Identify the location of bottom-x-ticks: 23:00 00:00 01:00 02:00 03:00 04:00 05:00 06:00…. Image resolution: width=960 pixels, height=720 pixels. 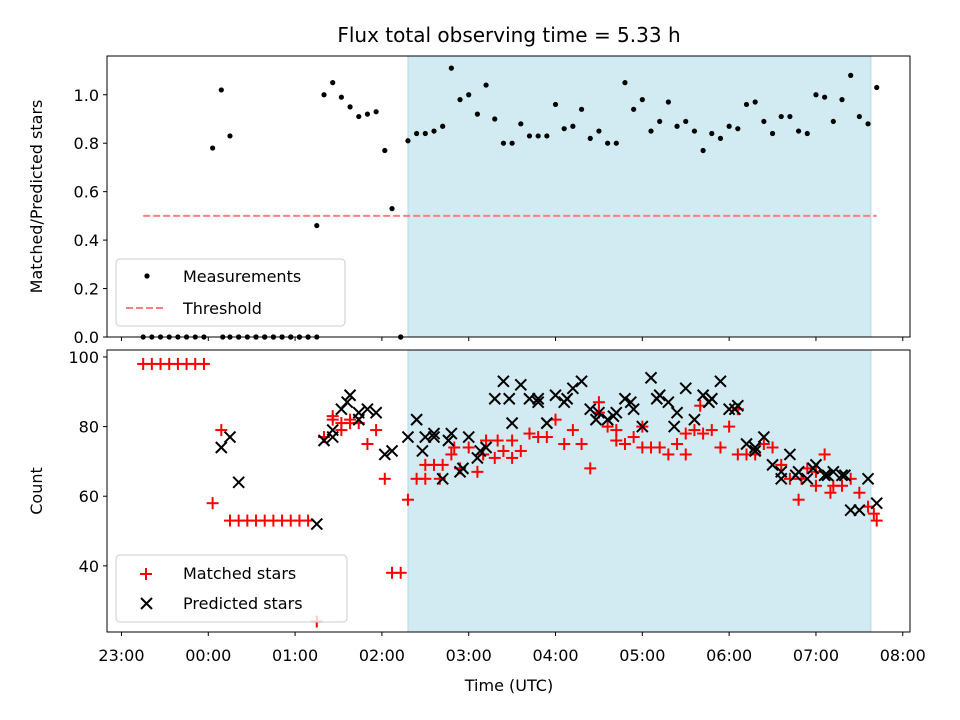
(512, 648).